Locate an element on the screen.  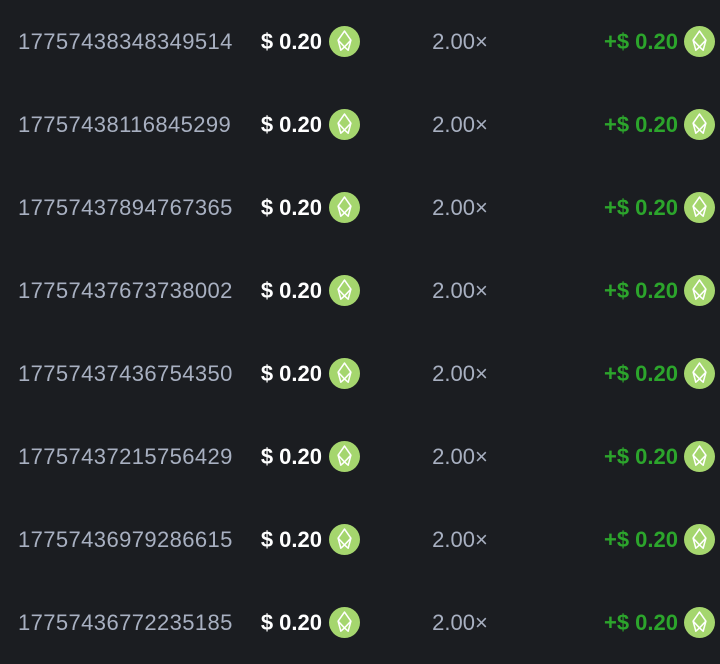
bet-id: 17757436772235185 is located at coordinates (125, 622).